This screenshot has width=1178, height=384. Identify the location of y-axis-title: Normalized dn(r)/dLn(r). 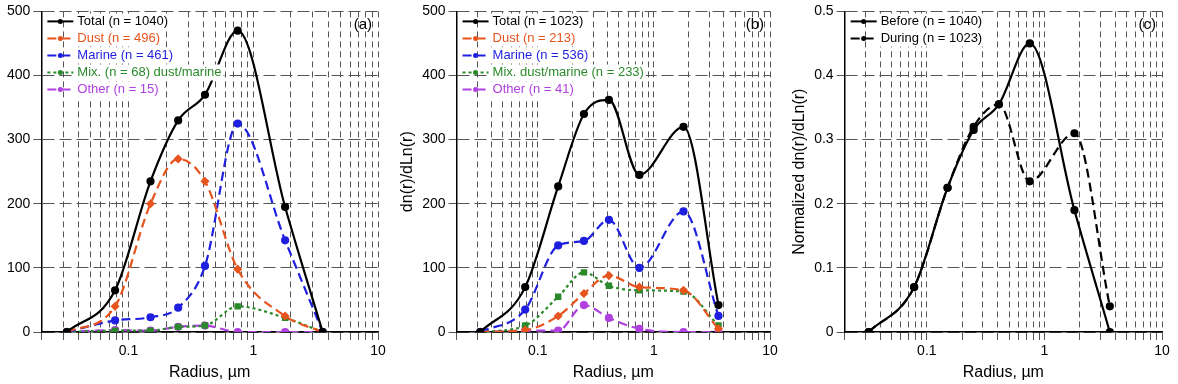
(799, 171).